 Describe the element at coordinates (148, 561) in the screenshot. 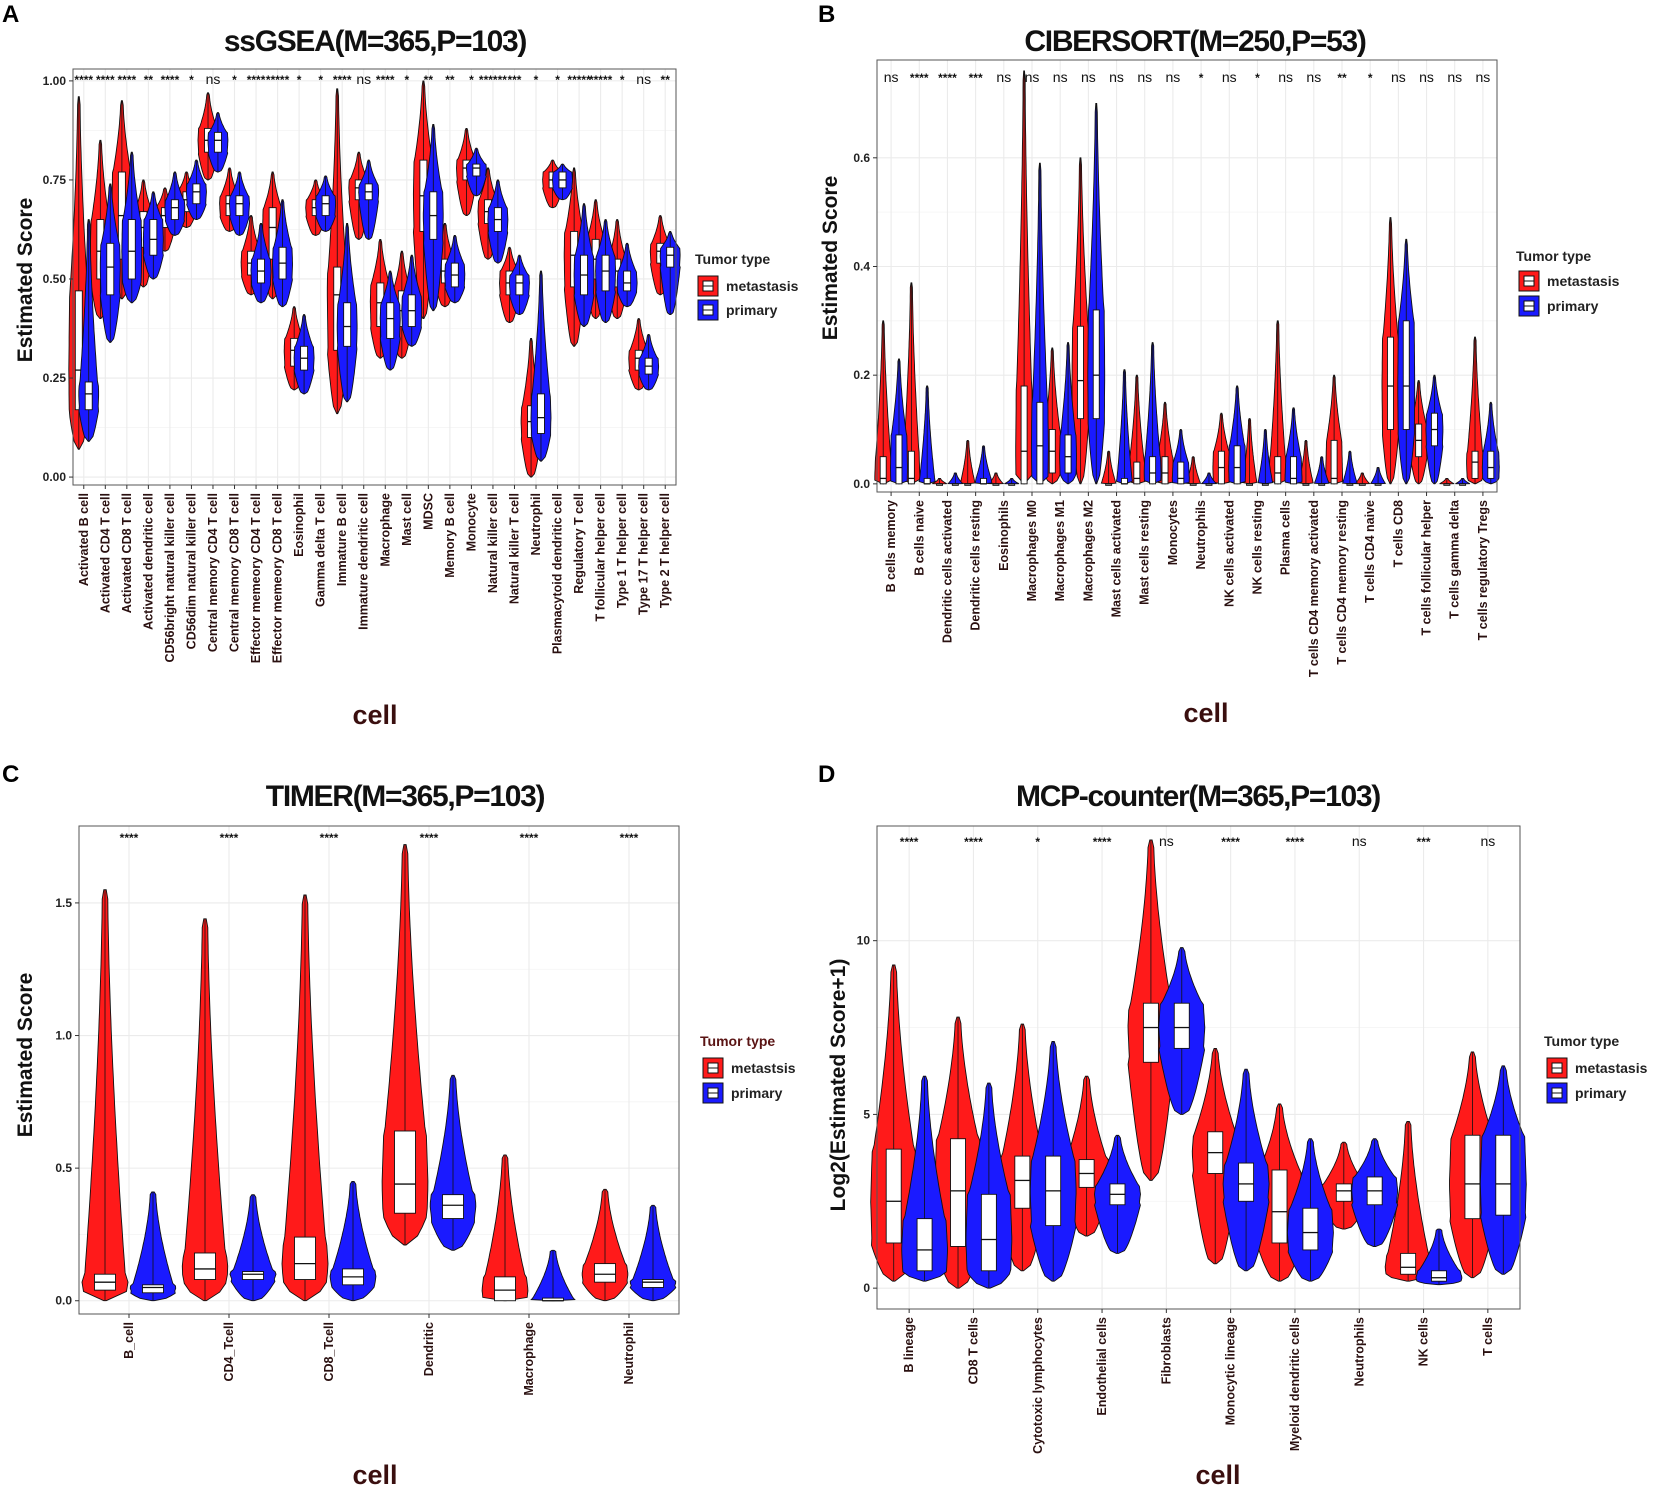

I see `x-tick-label: Activated dendritic cell` at that location.